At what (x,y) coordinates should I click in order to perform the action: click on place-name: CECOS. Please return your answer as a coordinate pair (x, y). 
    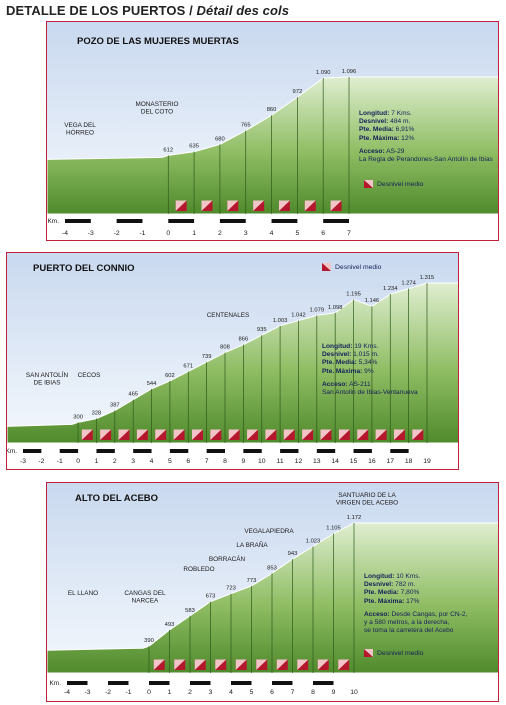
    Looking at the image, I should click on (89, 375).